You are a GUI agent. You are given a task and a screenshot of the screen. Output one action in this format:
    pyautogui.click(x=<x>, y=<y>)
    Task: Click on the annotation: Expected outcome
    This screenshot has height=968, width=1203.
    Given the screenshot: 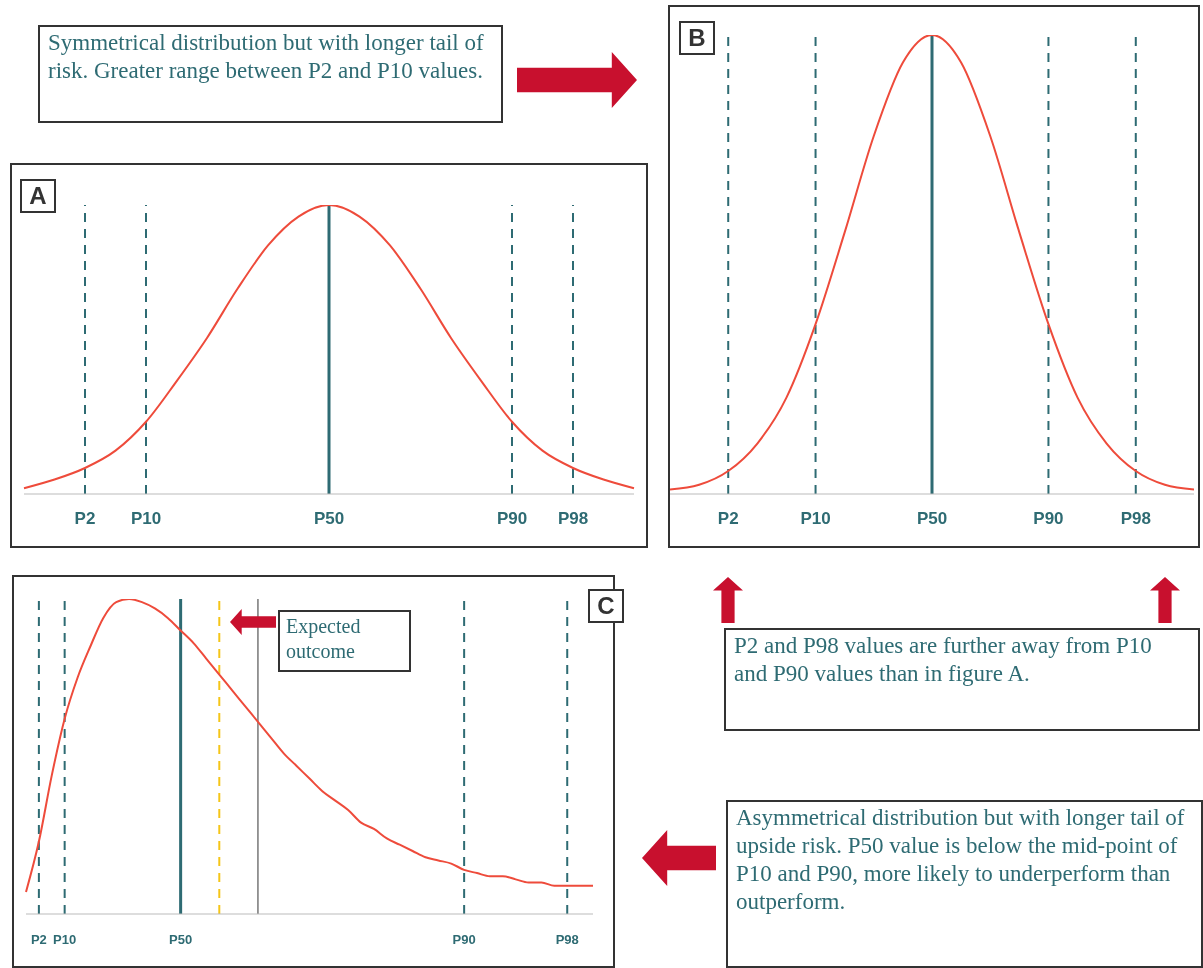 What is the action you would take?
    pyautogui.click(x=344, y=641)
    